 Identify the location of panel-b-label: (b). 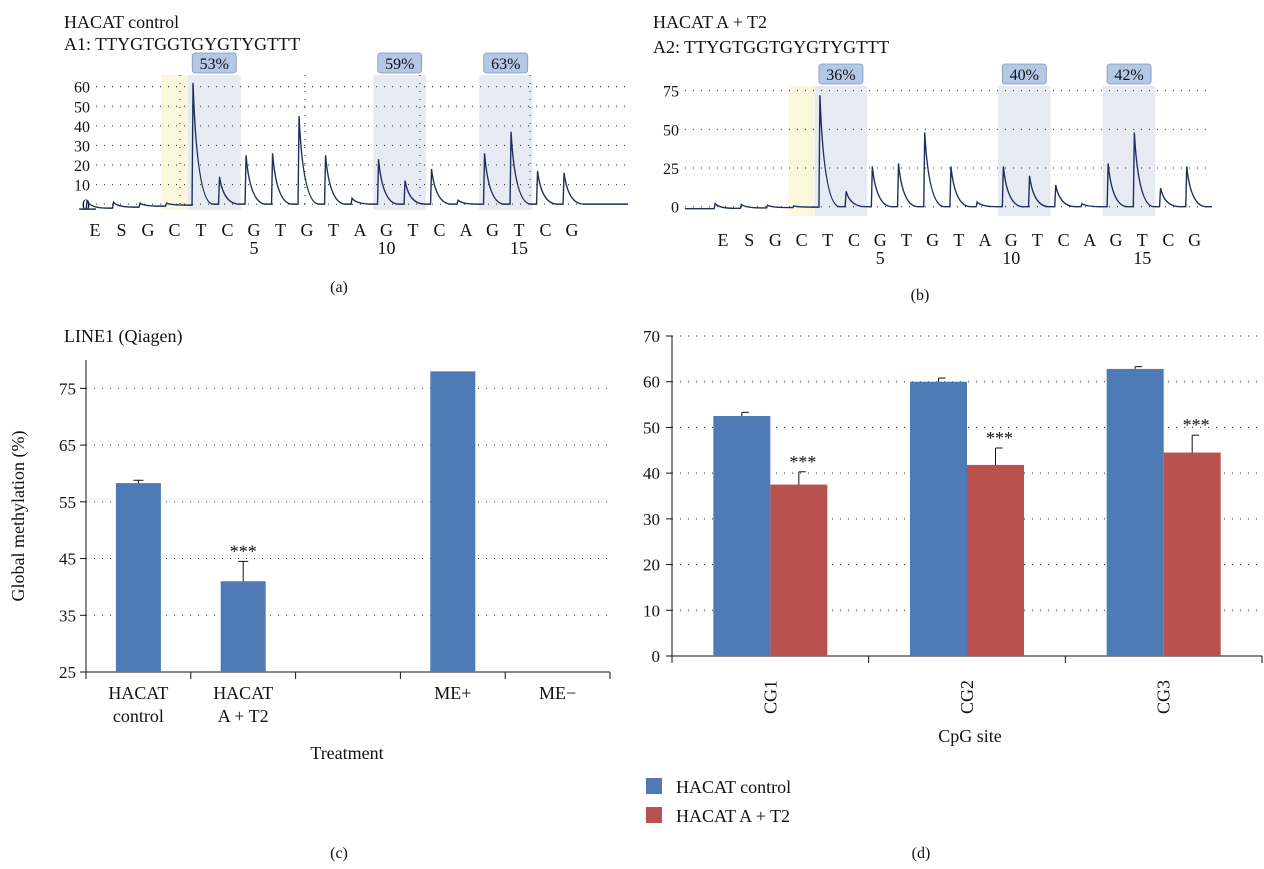
(920, 295).